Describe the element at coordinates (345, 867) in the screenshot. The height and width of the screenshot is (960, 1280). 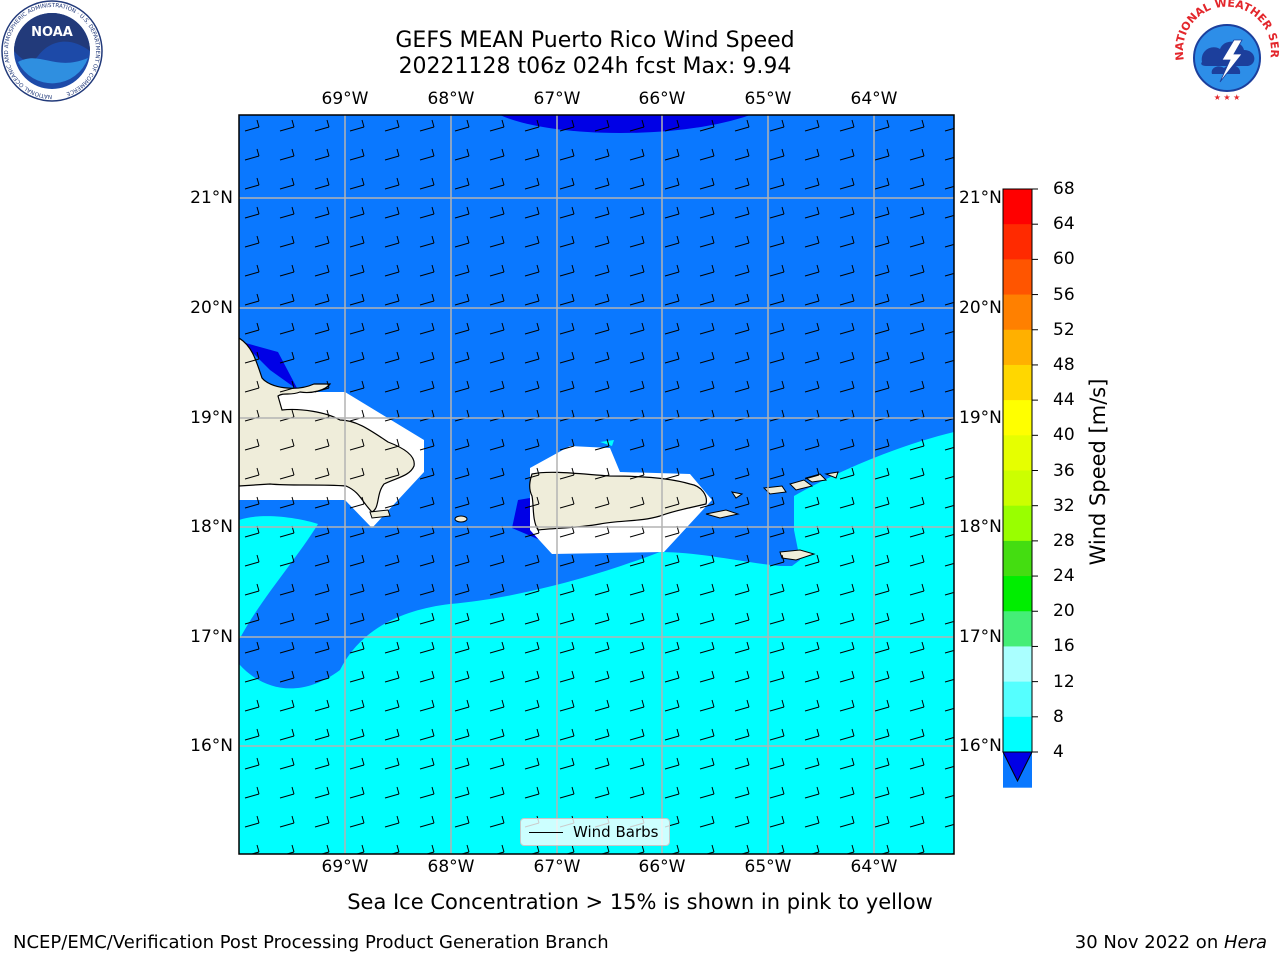
I see `lon-label-bottom: 69°W` at that location.